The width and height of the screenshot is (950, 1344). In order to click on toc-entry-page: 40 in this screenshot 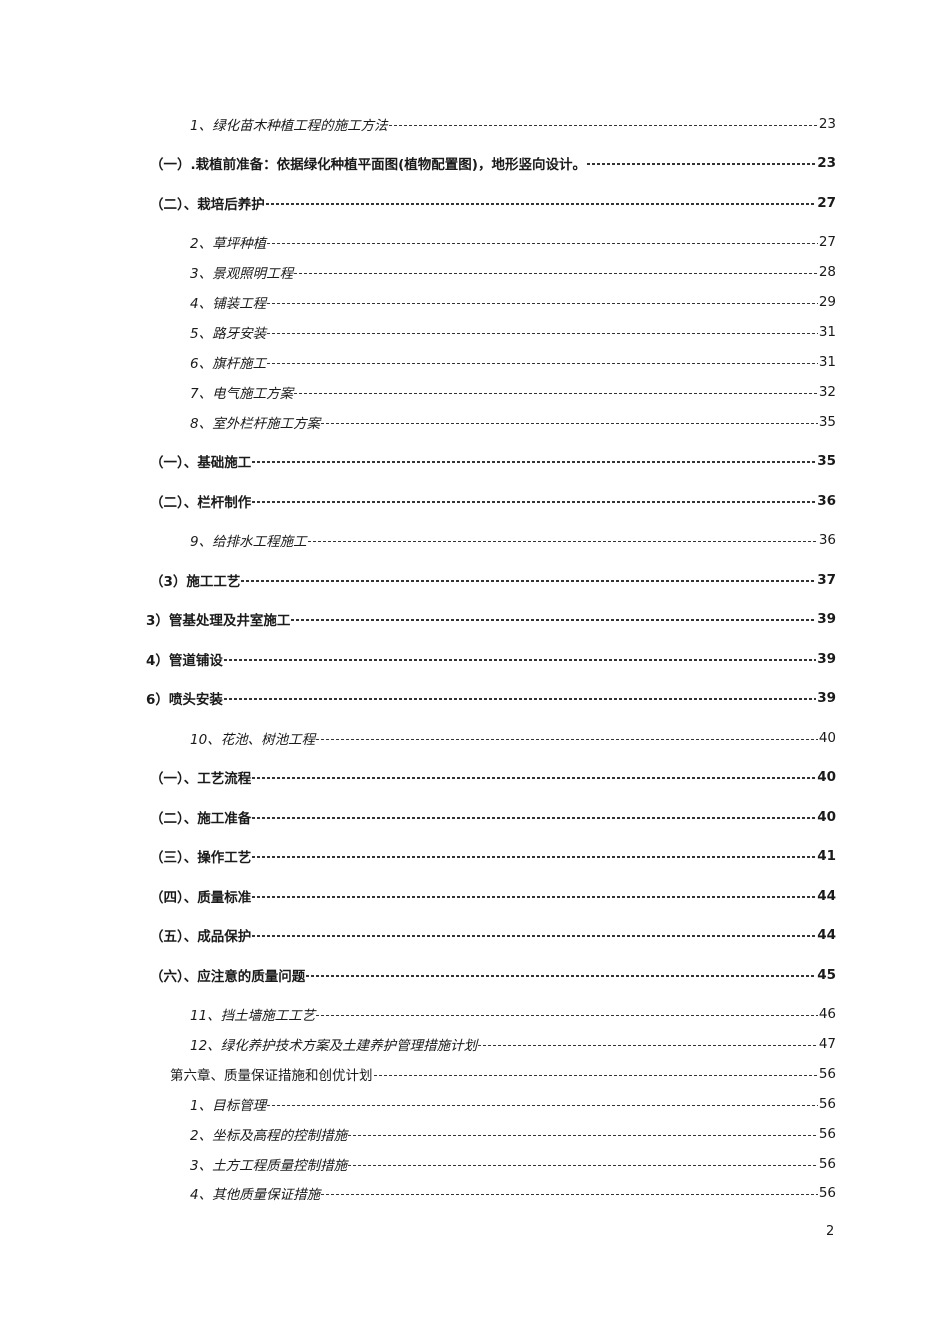, I will do `click(826, 817)`.